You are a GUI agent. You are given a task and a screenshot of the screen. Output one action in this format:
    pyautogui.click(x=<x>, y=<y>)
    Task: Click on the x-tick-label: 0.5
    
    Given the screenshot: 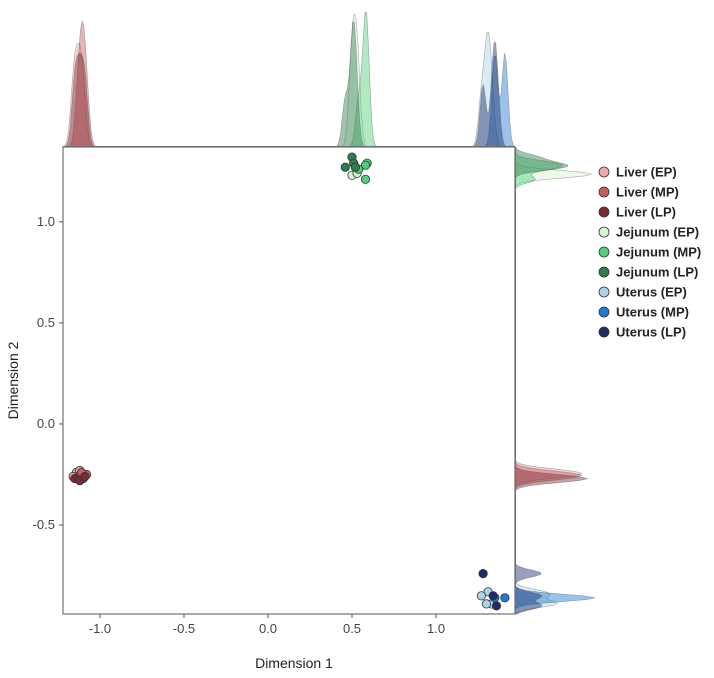 What is the action you would take?
    pyautogui.click(x=352, y=628)
    